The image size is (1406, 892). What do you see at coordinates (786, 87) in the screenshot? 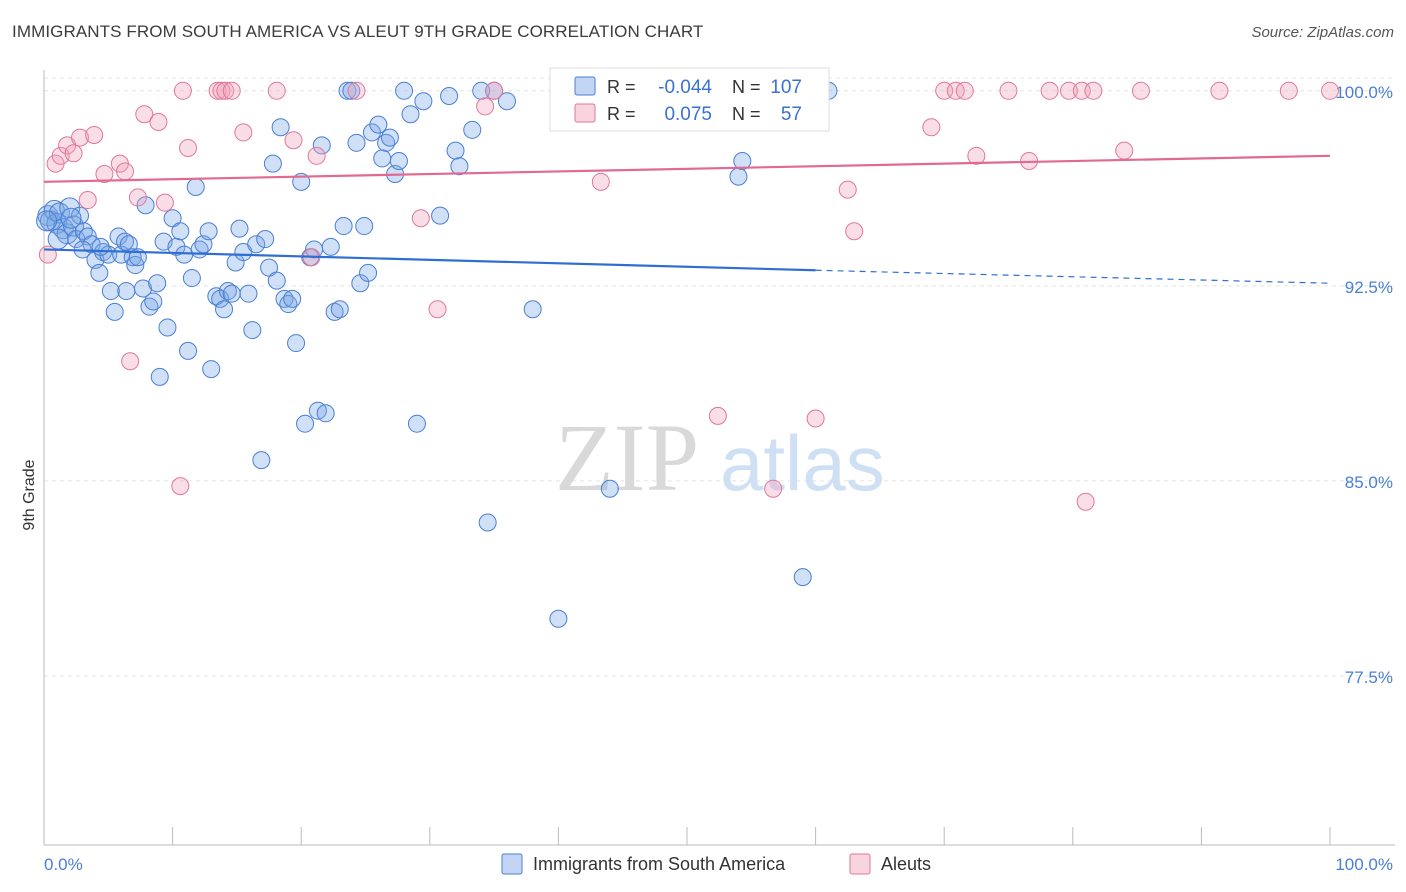
I see `legend-n-value-1: 107` at bounding box center [786, 87].